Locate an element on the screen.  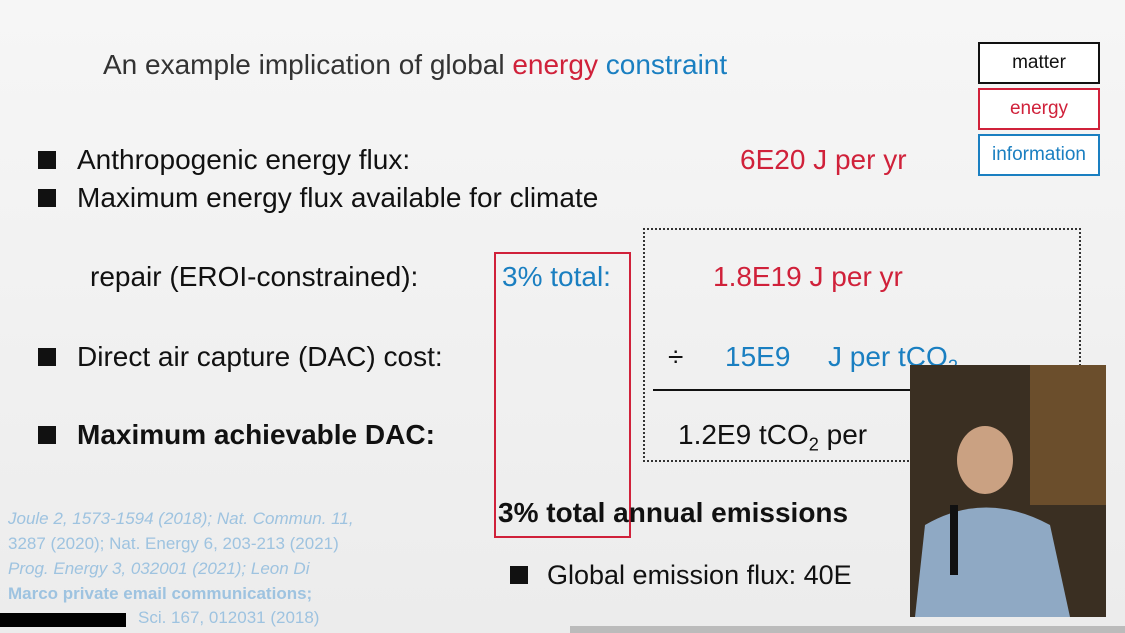
redaction-bar is located at coordinates (63, 620).